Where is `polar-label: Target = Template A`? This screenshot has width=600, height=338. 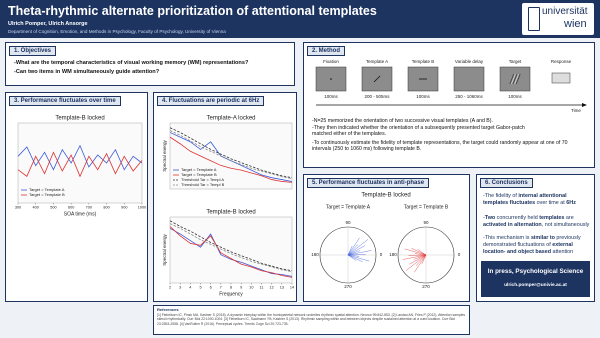
polar-label: Target = Template A is located at coordinates (348, 207).